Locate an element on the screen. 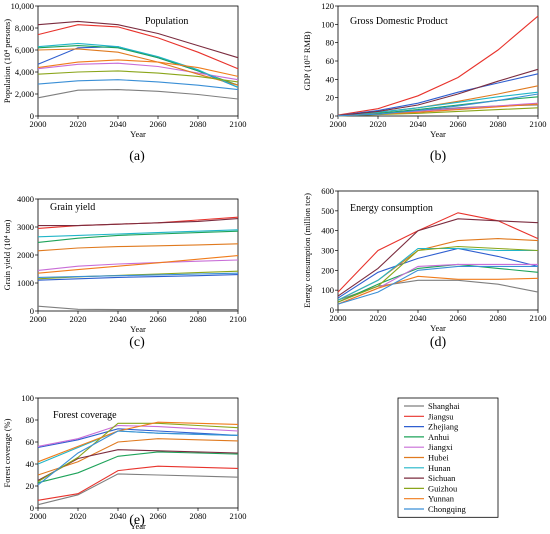 The height and width of the screenshot is (534, 550). y-tick-label: 10,000 is located at coordinates (22, 6).